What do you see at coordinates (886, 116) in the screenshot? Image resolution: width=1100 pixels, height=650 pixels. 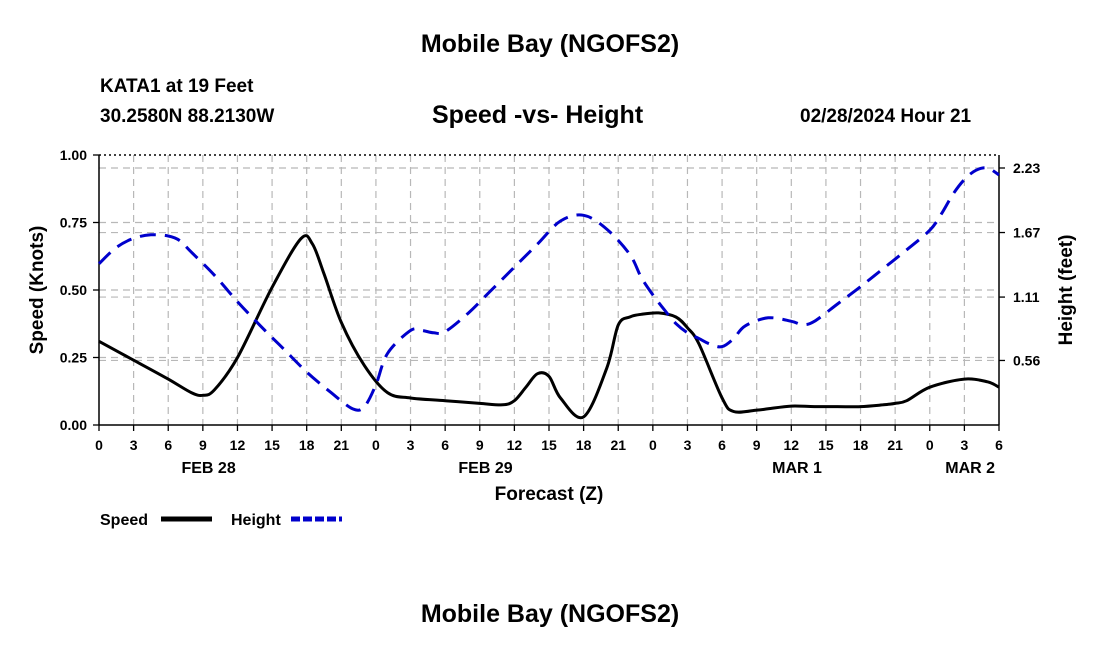 I see `forecast-datetime: 02/28/2024 Hour 21` at bounding box center [886, 116].